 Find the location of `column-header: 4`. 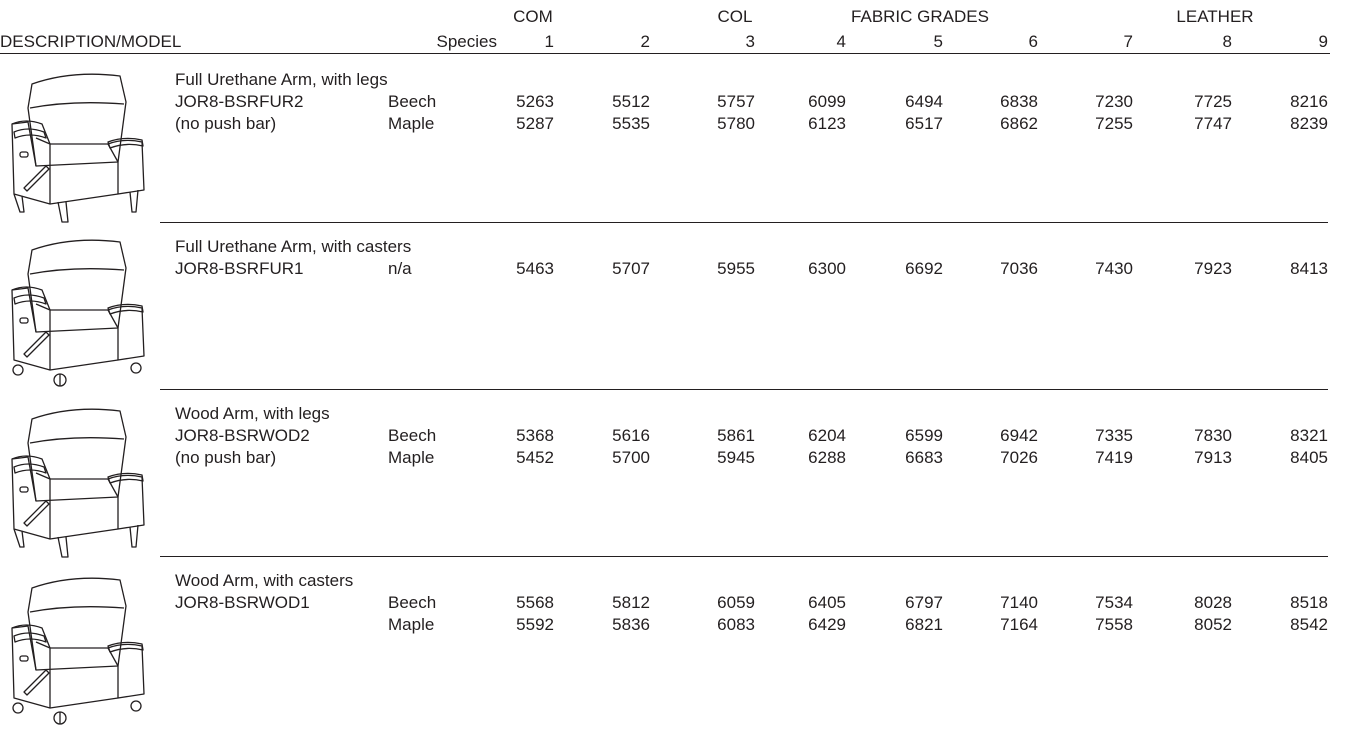

column-header: 4 is located at coordinates (841, 41).